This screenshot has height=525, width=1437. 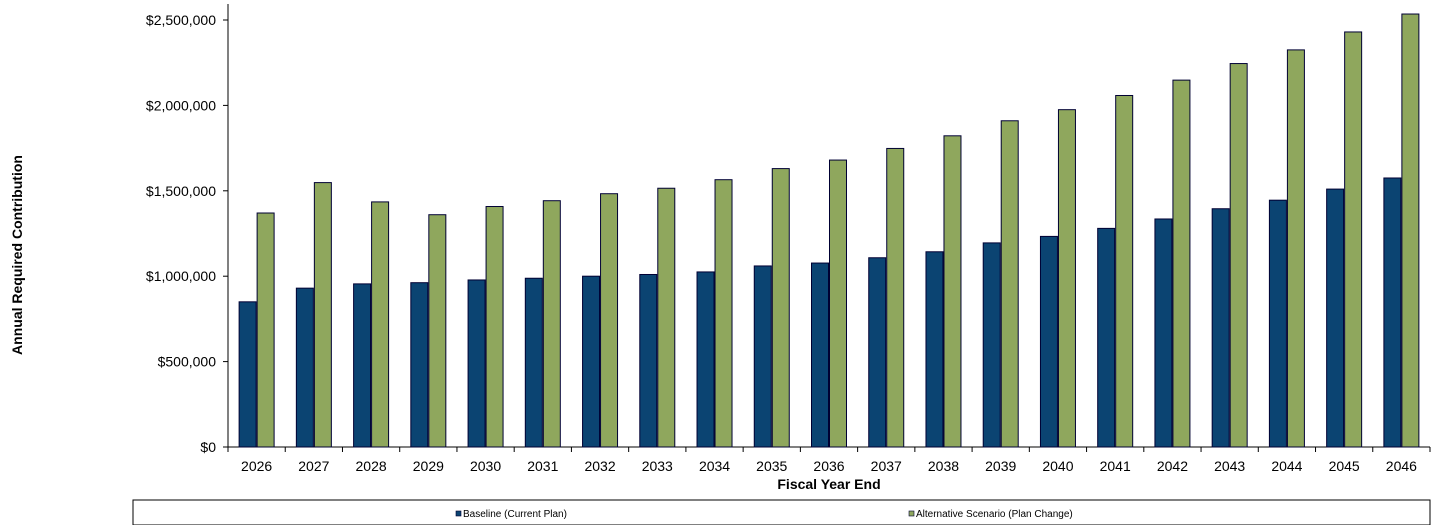 I want to click on x-tick-label: 2031, so click(x=542, y=466).